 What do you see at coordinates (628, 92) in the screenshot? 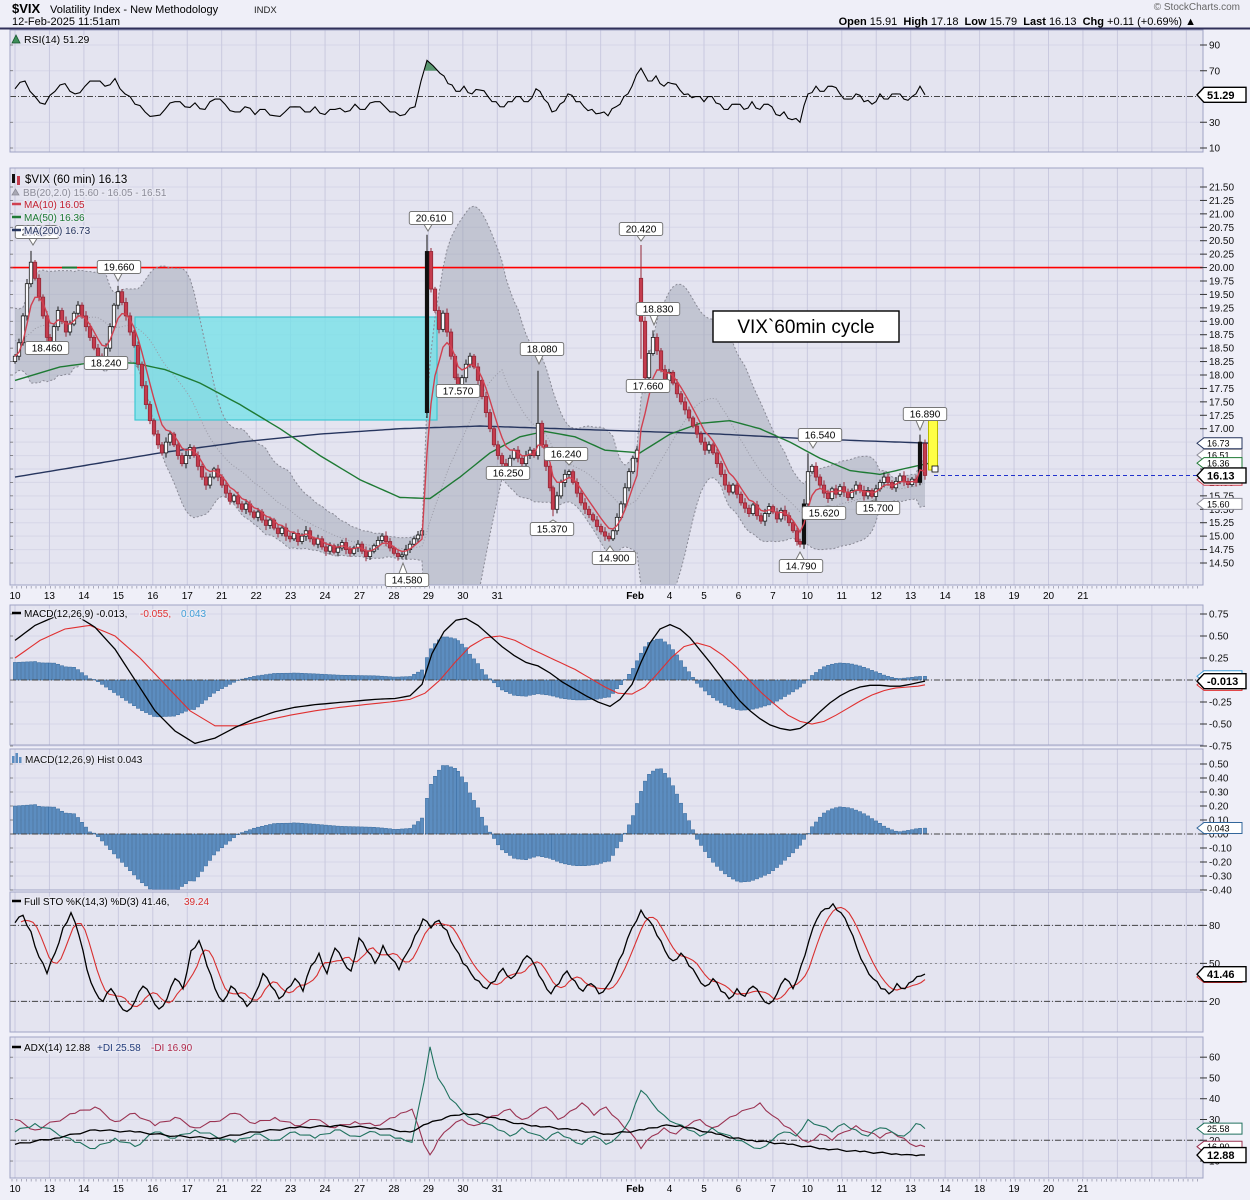
I see `rsi-panel: 90 70 30 10 51.29` at bounding box center [628, 92].